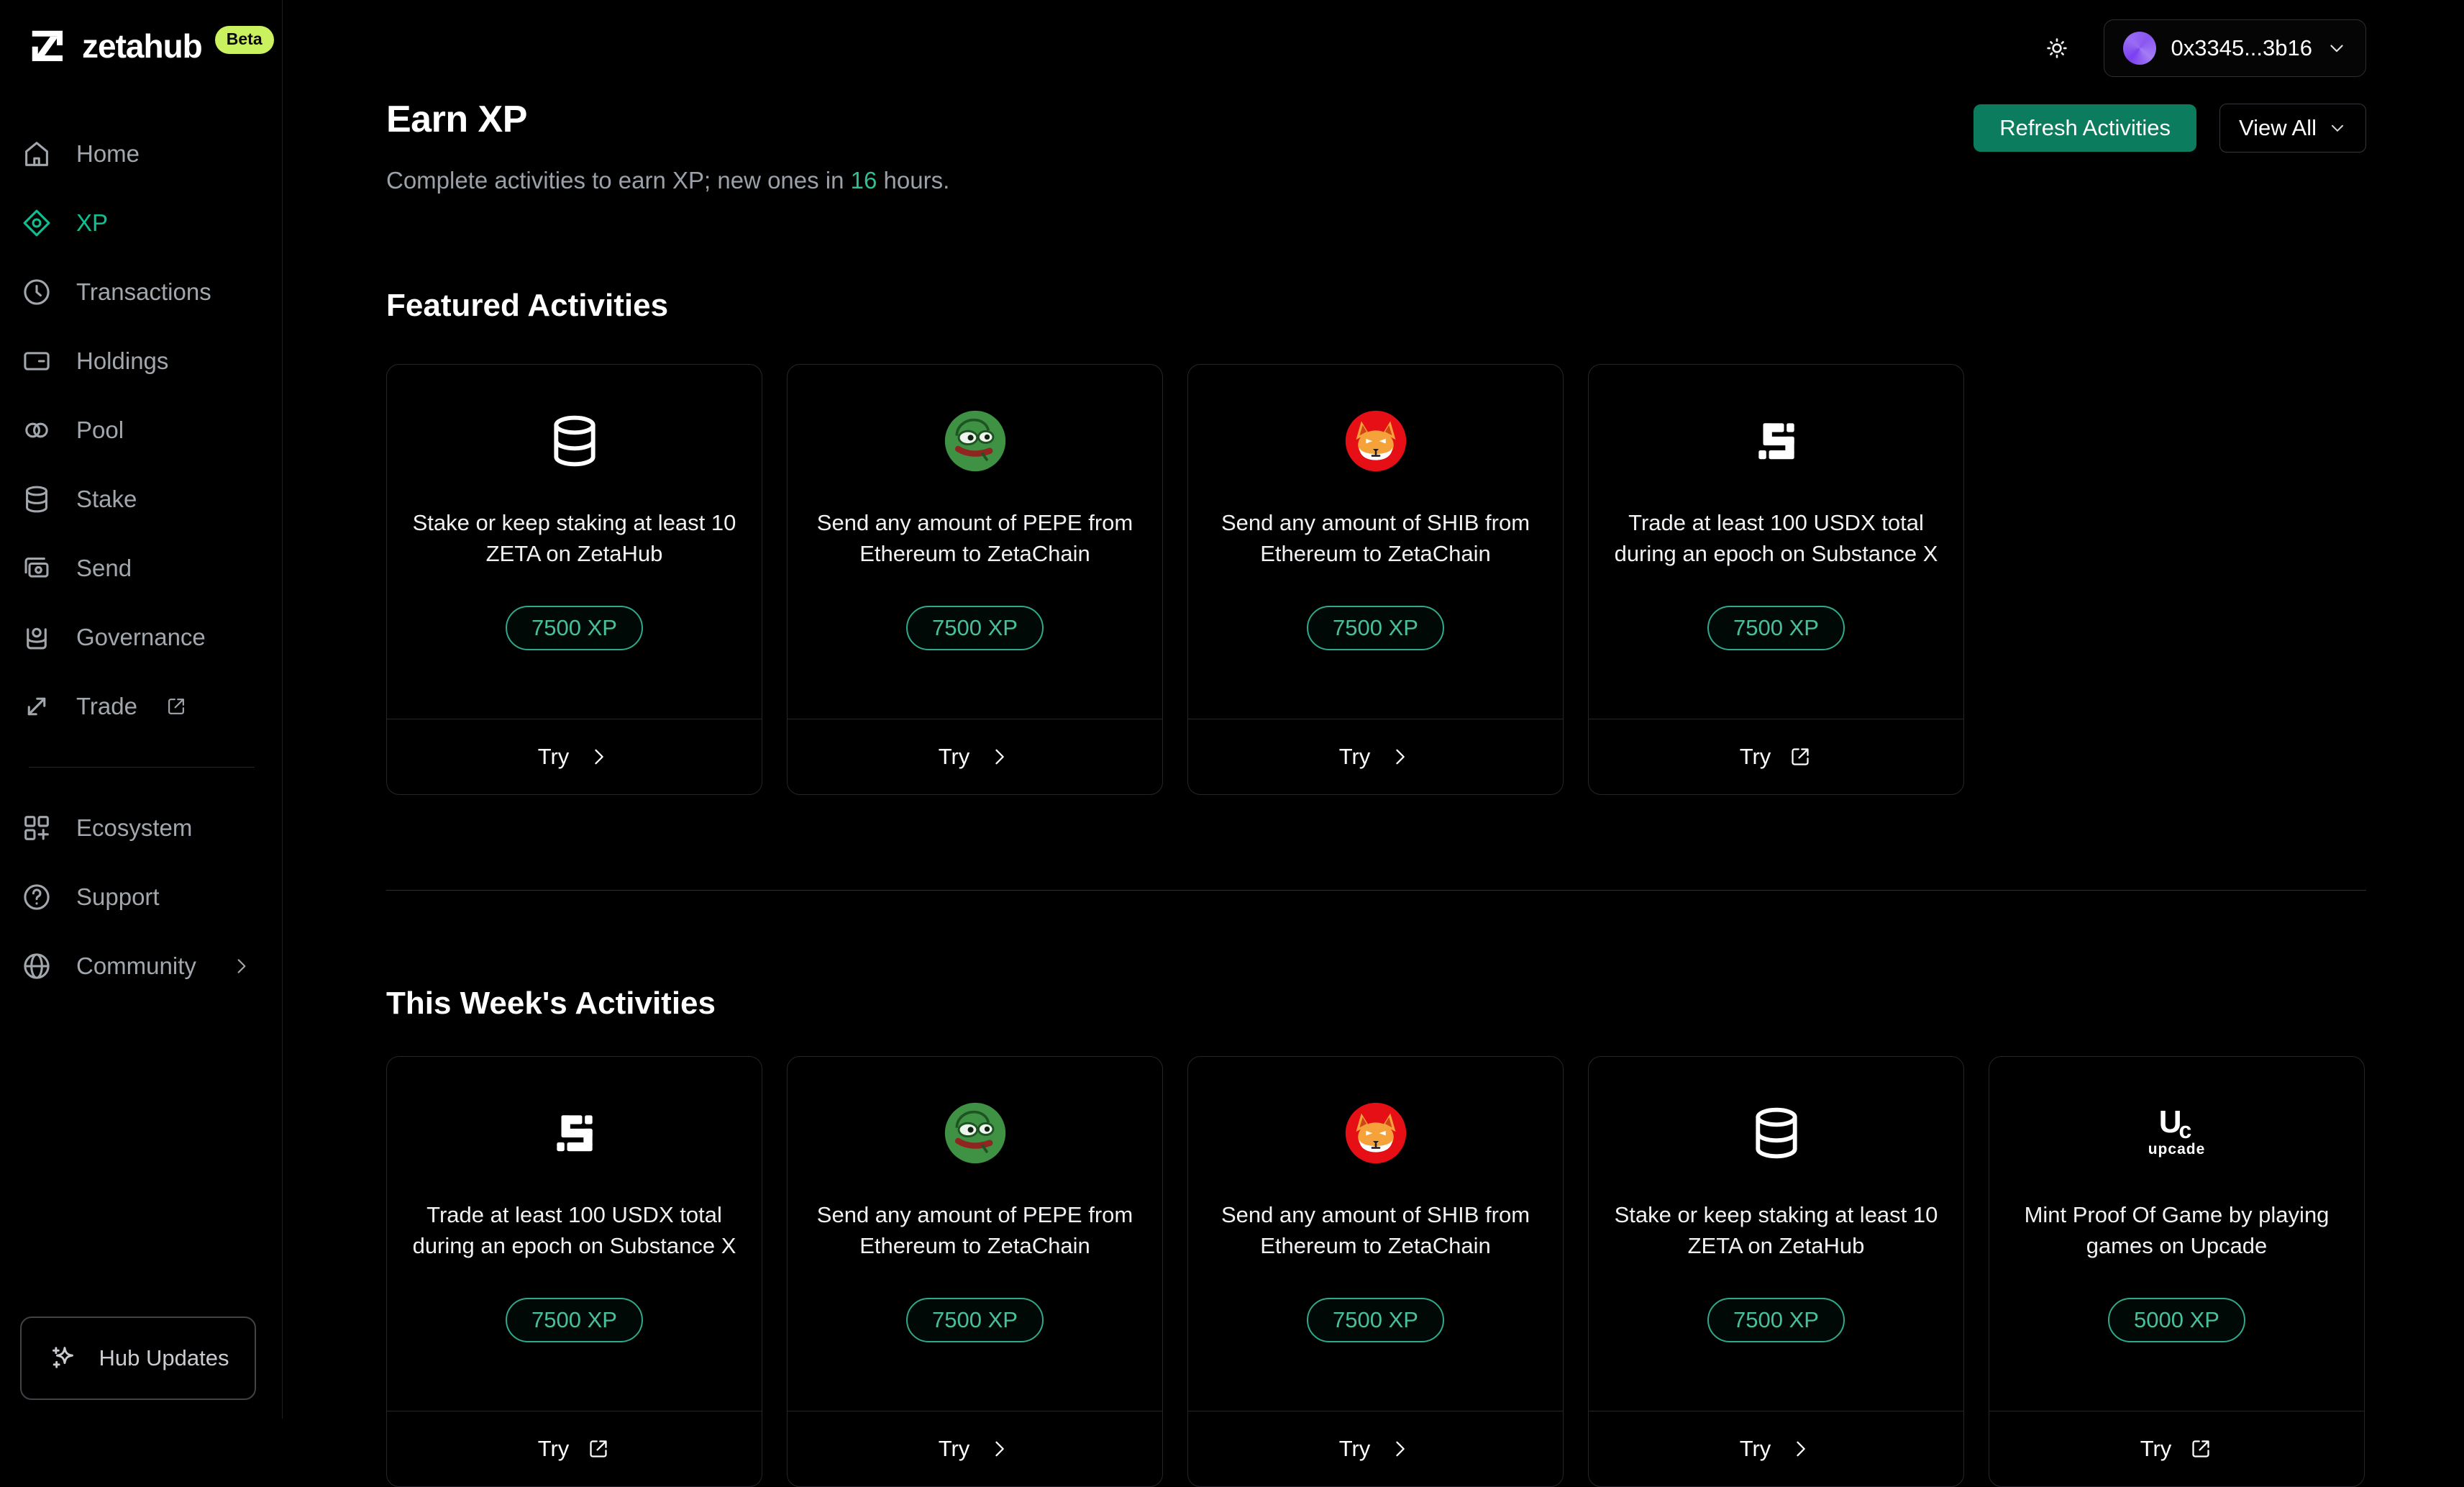  What do you see at coordinates (106, 706) in the screenshot?
I see `sidebar-item-label: Trade` at bounding box center [106, 706].